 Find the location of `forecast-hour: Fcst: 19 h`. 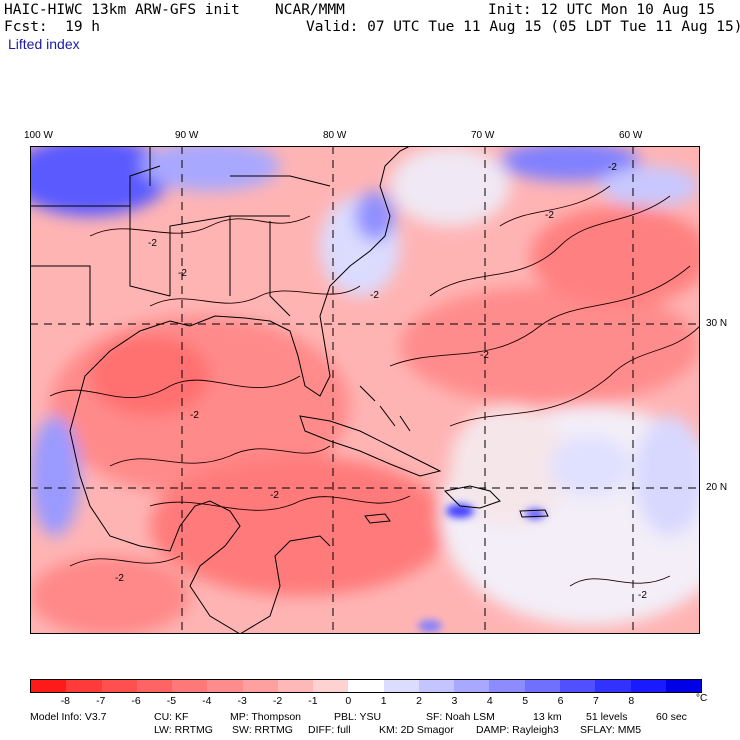

forecast-hour: Fcst: 19 h is located at coordinates (52, 27).